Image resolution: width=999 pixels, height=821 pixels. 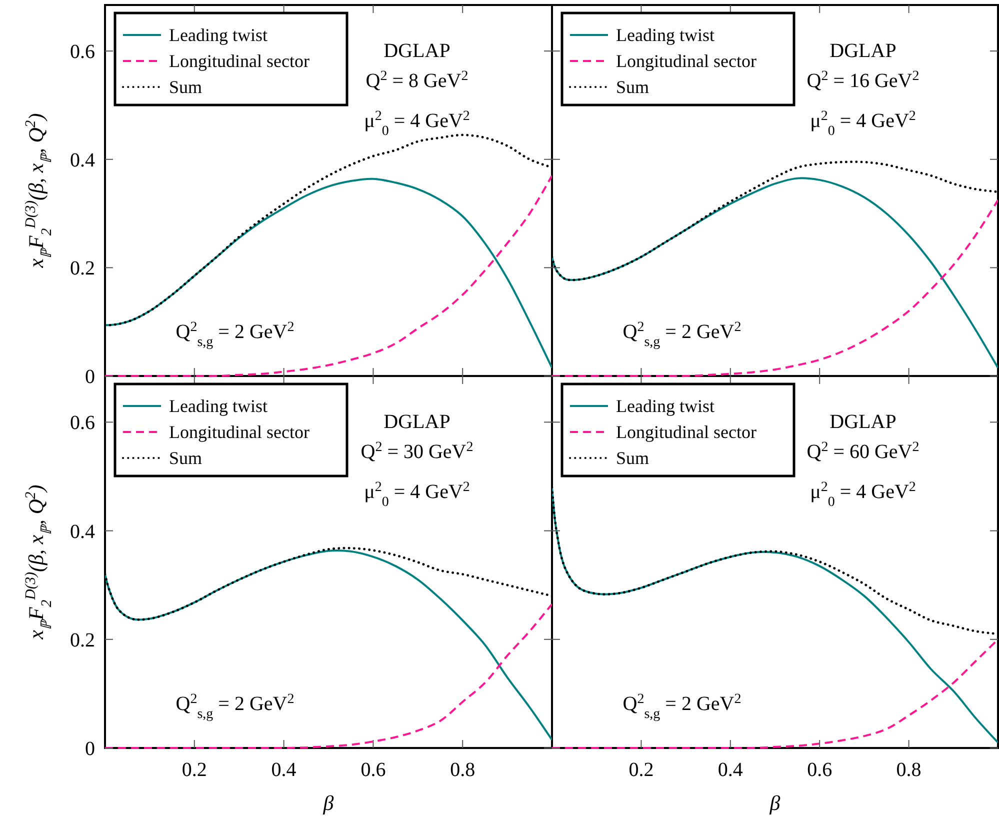 What do you see at coordinates (417, 451) in the screenshot?
I see `annotation: Q$^{2}$ = 30 GeV$^{2}$` at bounding box center [417, 451].